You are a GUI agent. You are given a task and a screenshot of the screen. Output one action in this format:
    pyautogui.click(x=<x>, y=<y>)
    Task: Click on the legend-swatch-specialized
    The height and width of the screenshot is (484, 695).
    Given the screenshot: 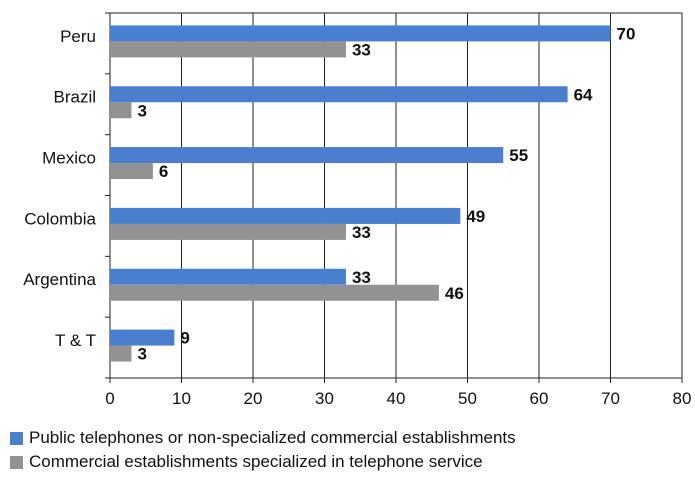 What is the action you would take?
    pyautogui.click(x=16, y=462)
    